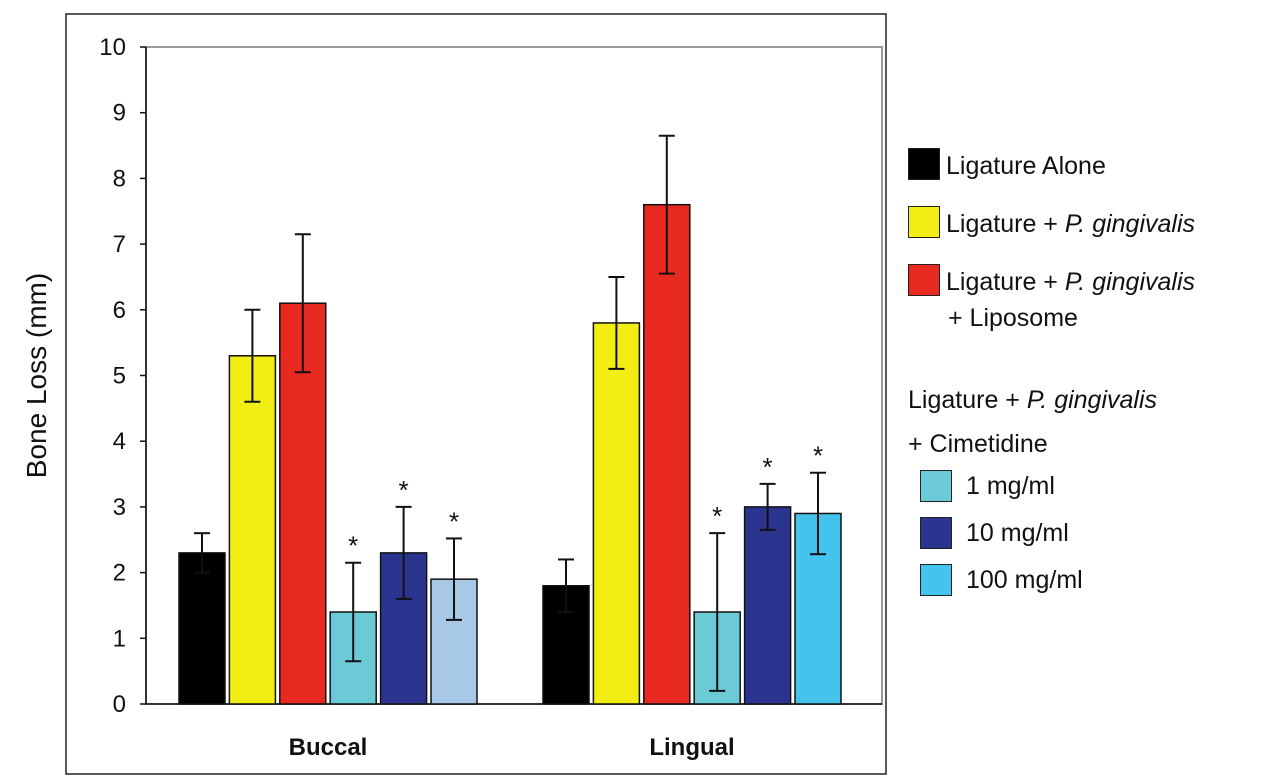  I want to click on y-tick-label: 9, so click(119, 113).